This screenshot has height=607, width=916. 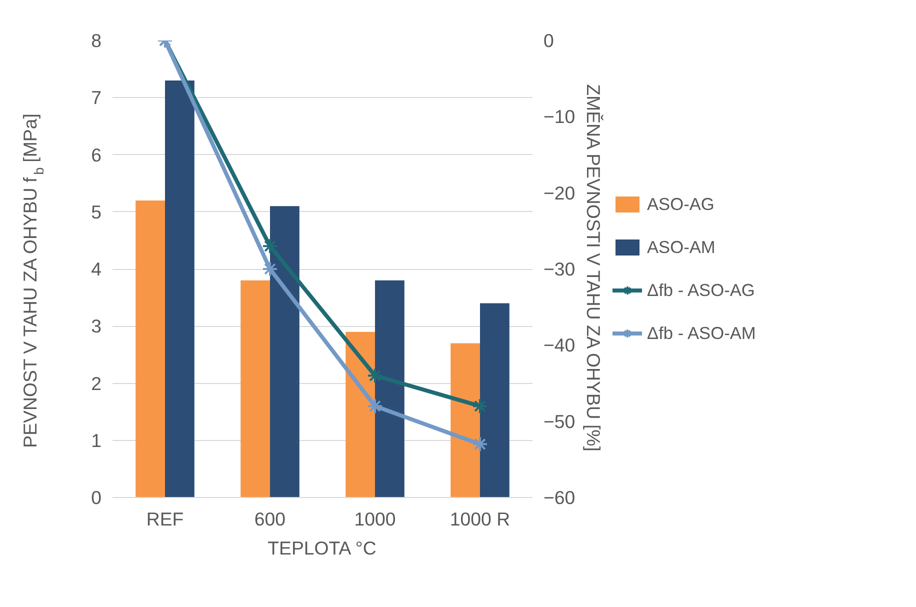 What do you see at coordinates (681, 247) in the screenshot?
I see `legend-label: ASO-AM` at bounding box center [681, 247].